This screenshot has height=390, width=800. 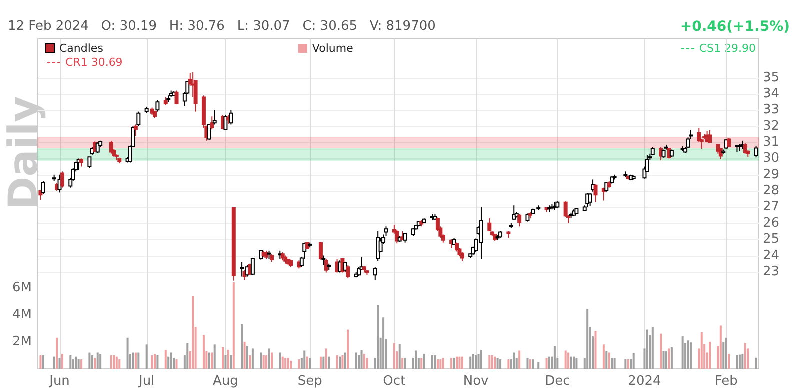 I want to click on y-tick-label: 33, so click(x=771, y=110).